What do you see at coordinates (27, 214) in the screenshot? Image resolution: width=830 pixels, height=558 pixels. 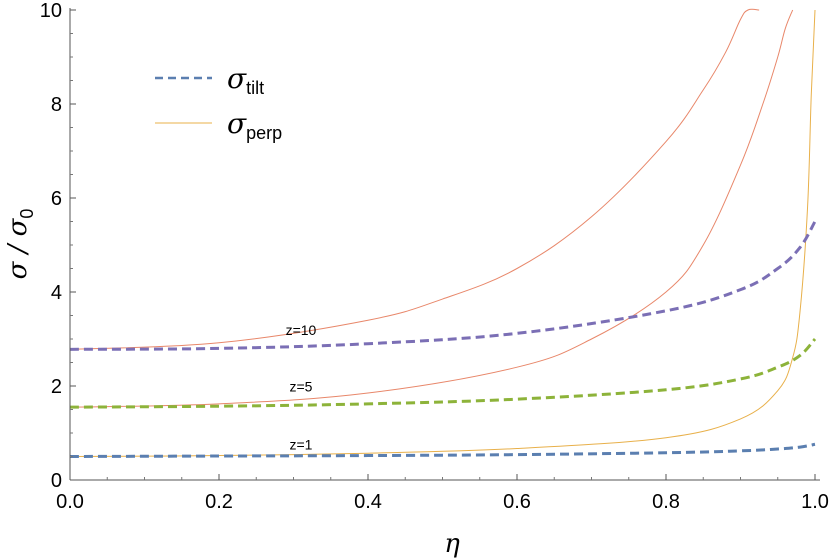 I see `y-axis-label-sub: 0` at bounding box center [27, 214].